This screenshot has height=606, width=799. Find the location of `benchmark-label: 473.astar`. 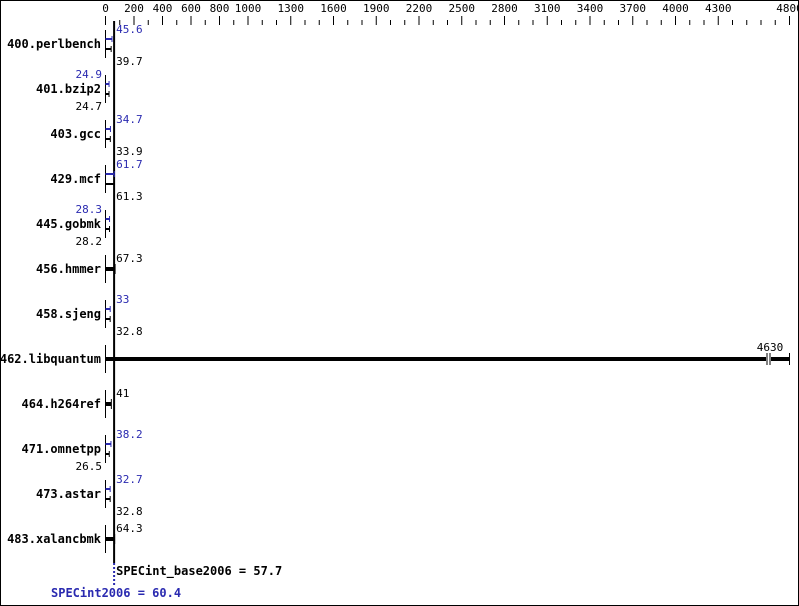

benchmark-label: 473.astar is located at coordinates (68, 494).